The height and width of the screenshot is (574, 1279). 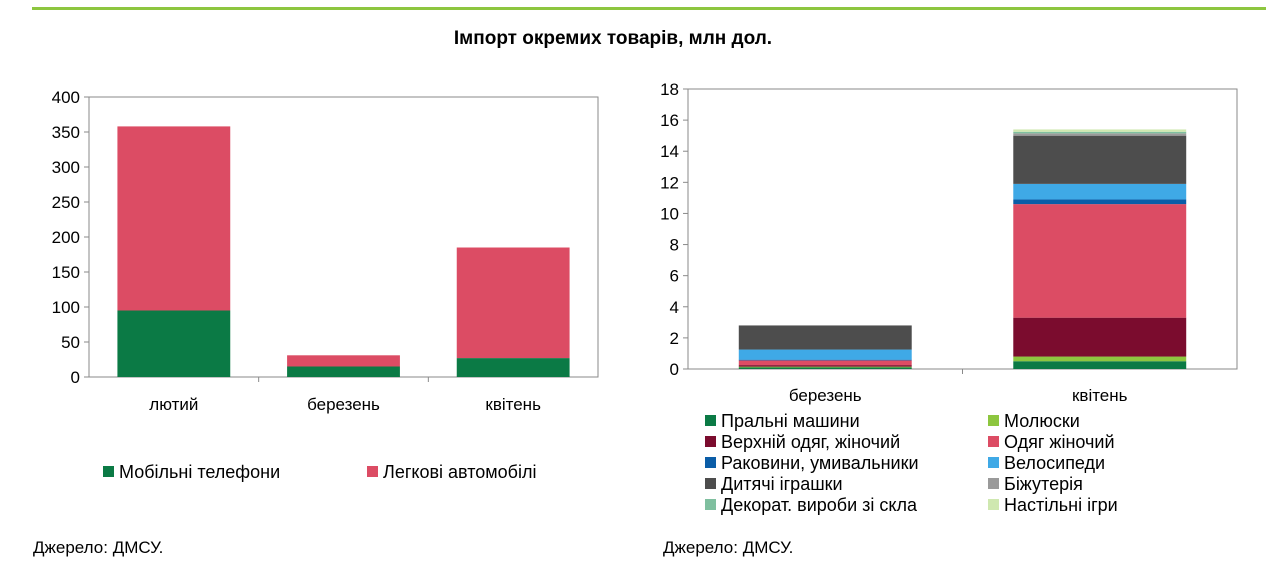 I want to click on legend-label: Легкові автомобілі, so click(x=459, y=472).